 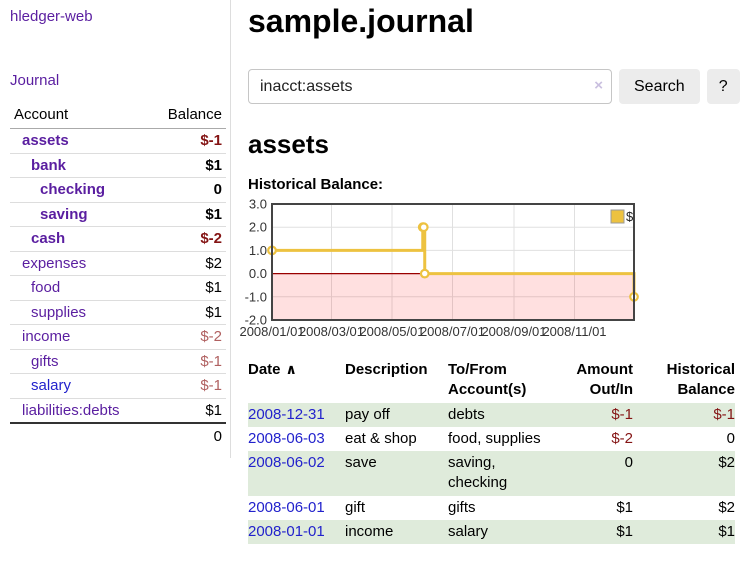 I want to click on register-balance-cell: $1, so click(x=726, y=531).